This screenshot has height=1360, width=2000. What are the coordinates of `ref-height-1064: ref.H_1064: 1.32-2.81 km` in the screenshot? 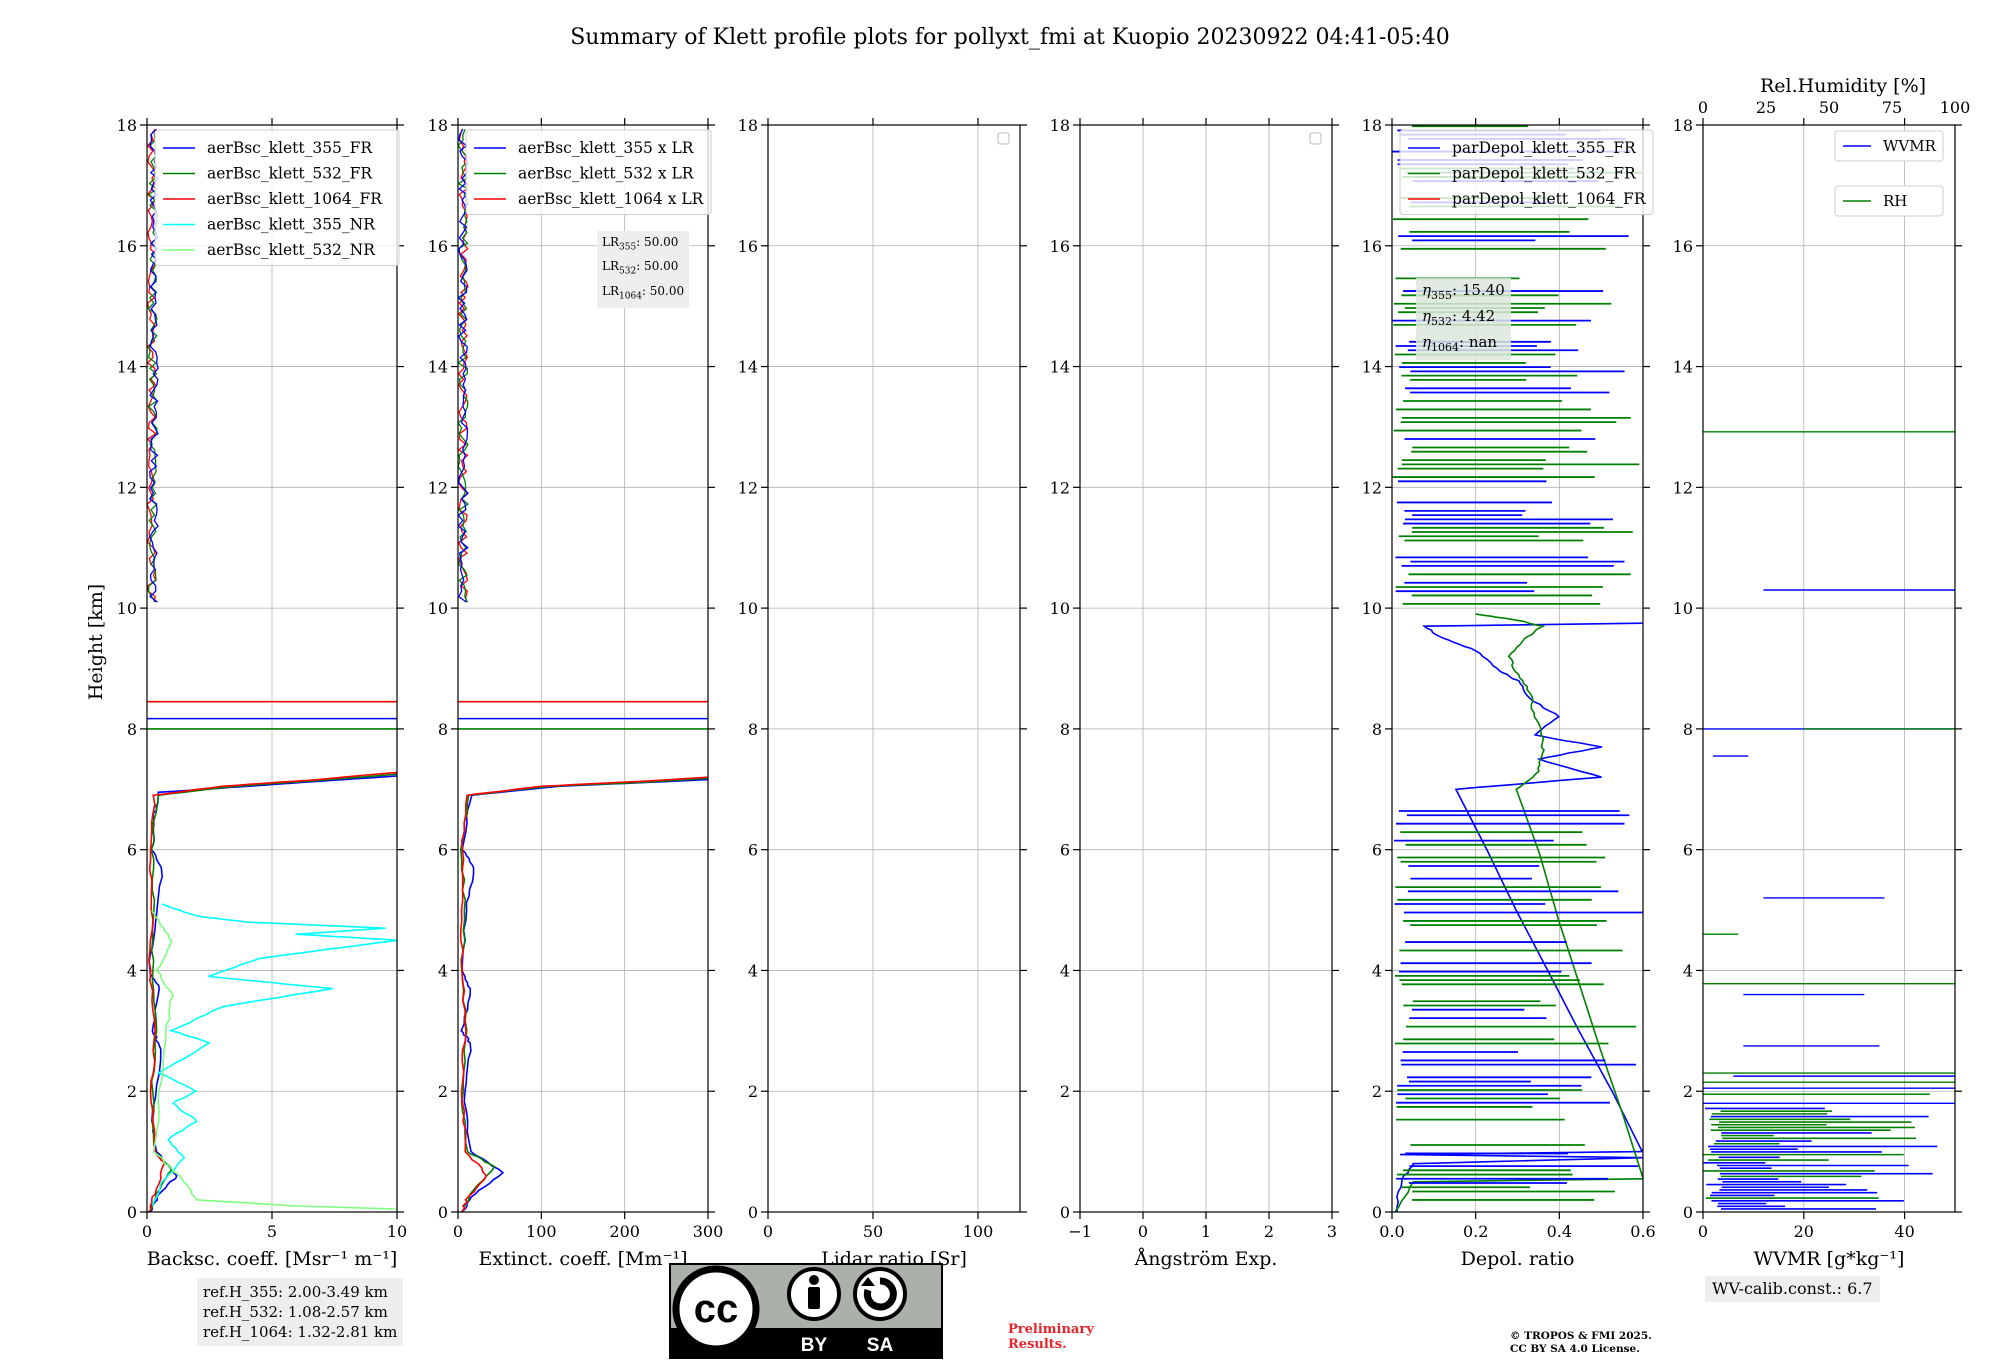 It's located at (300, 1332).